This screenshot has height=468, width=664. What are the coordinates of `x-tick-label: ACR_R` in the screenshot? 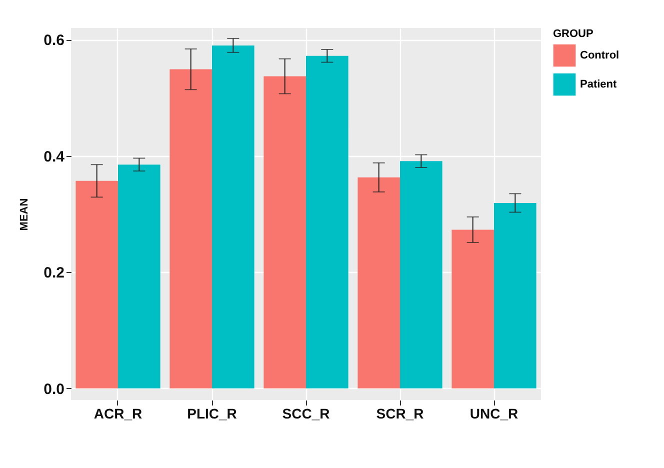 It's located at (118, 414).